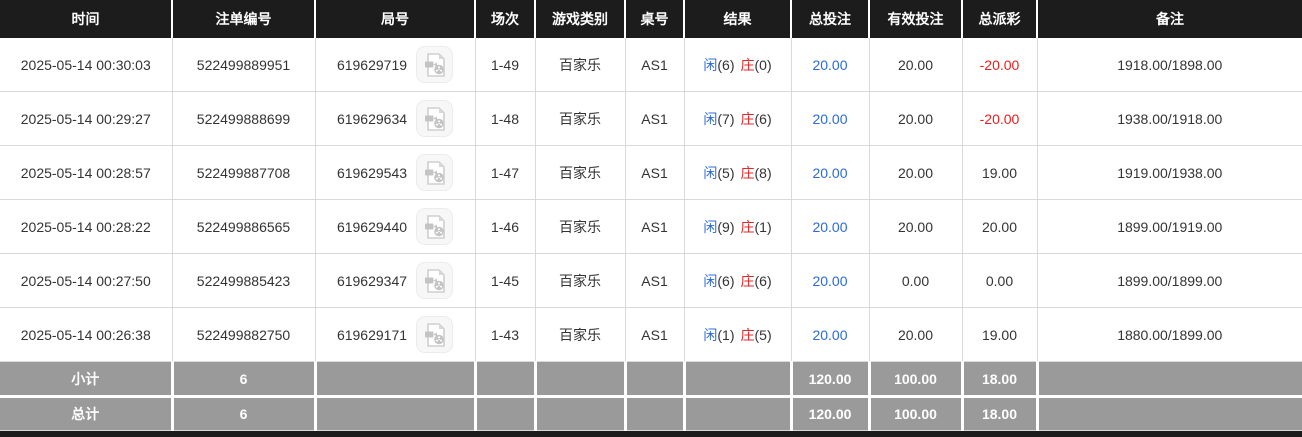 The image size is (1302, 437). I want to click on header-game-type: 游戏类别, so click(580, 19).